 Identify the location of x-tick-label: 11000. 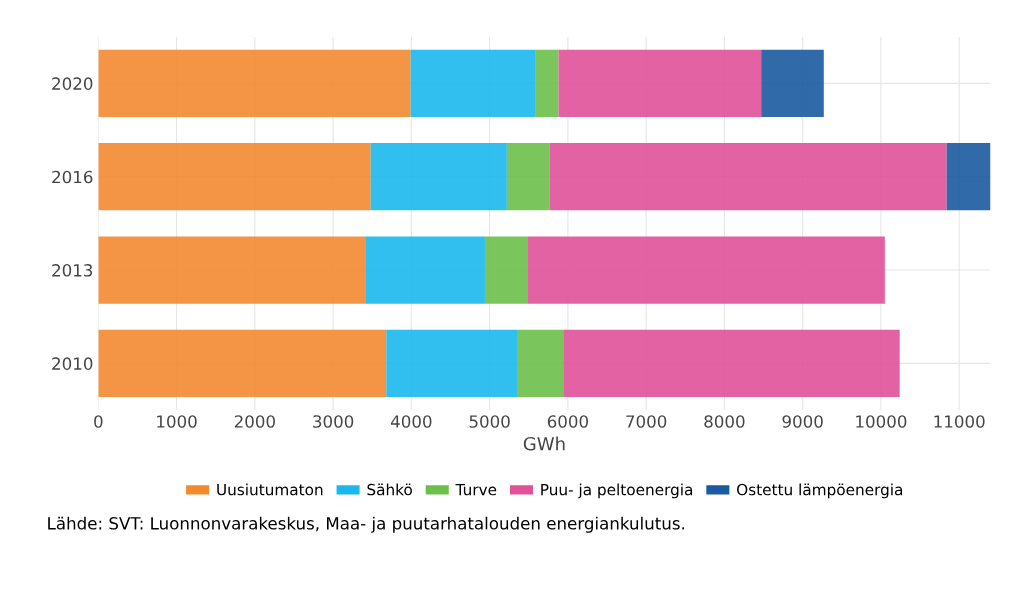
(959, 421).